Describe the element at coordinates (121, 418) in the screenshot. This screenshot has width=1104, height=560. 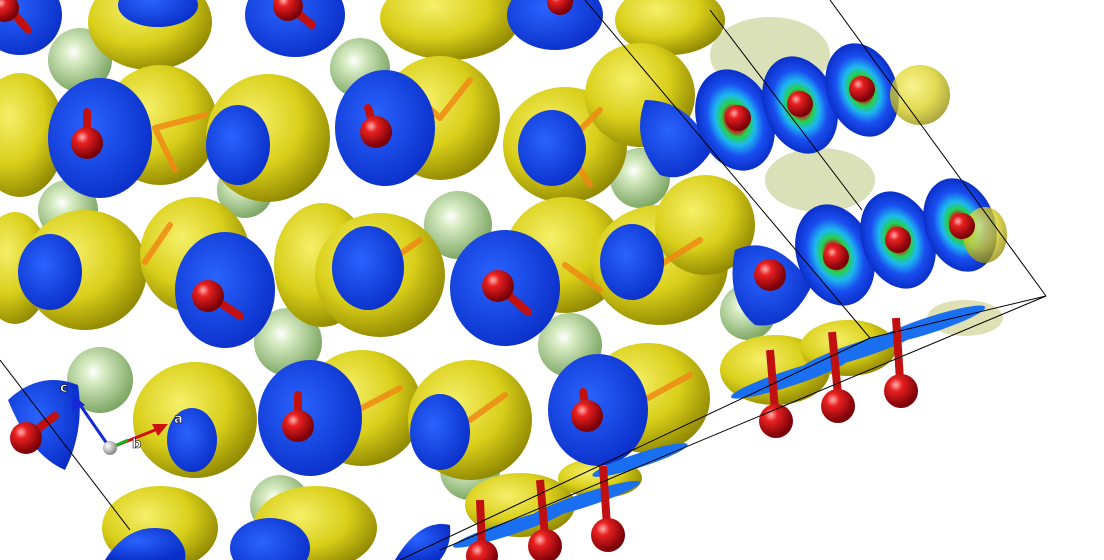
I see `axis-indicator: a b c` at that location.